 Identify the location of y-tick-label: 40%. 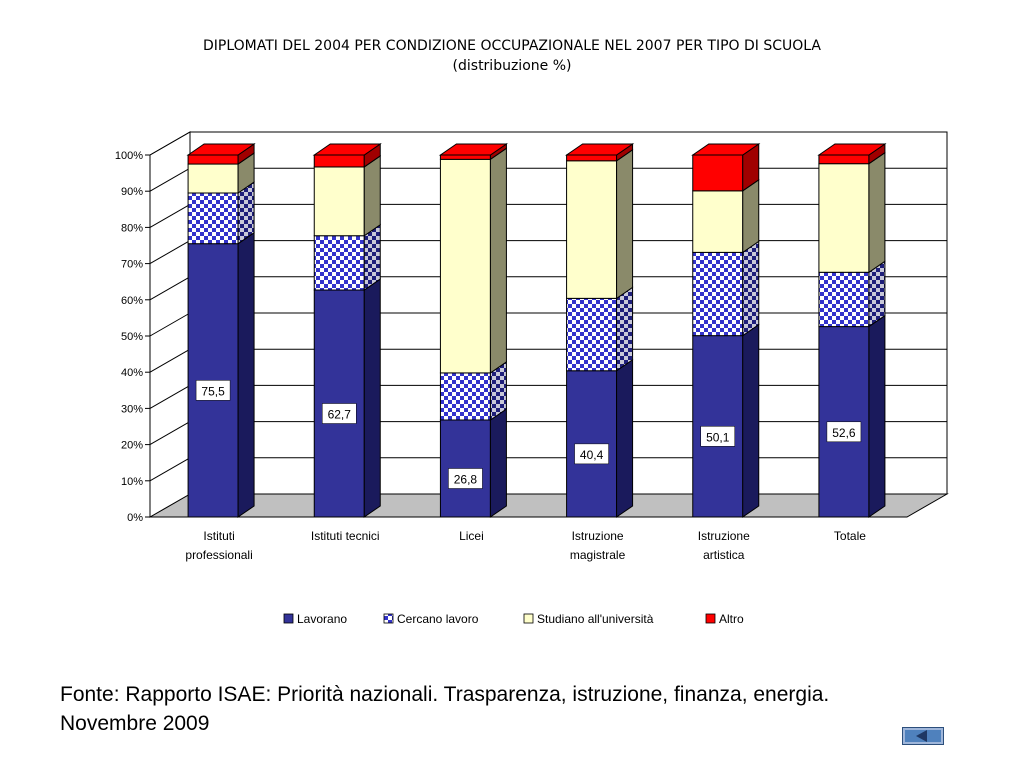
(132, 373).